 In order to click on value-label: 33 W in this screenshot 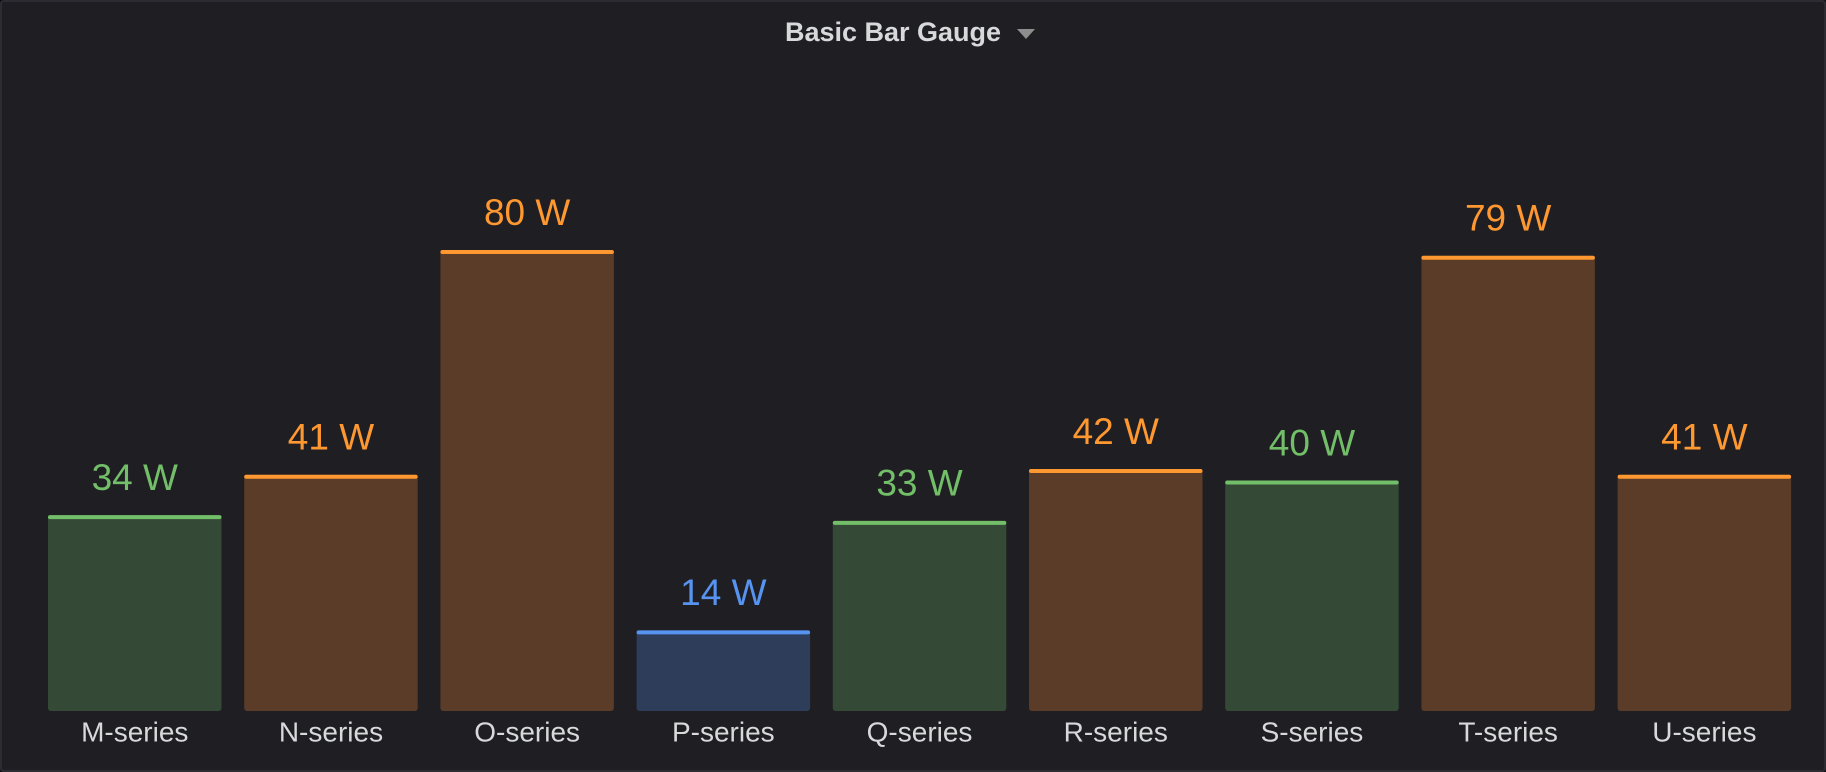, I will do `click(919, 483)`.